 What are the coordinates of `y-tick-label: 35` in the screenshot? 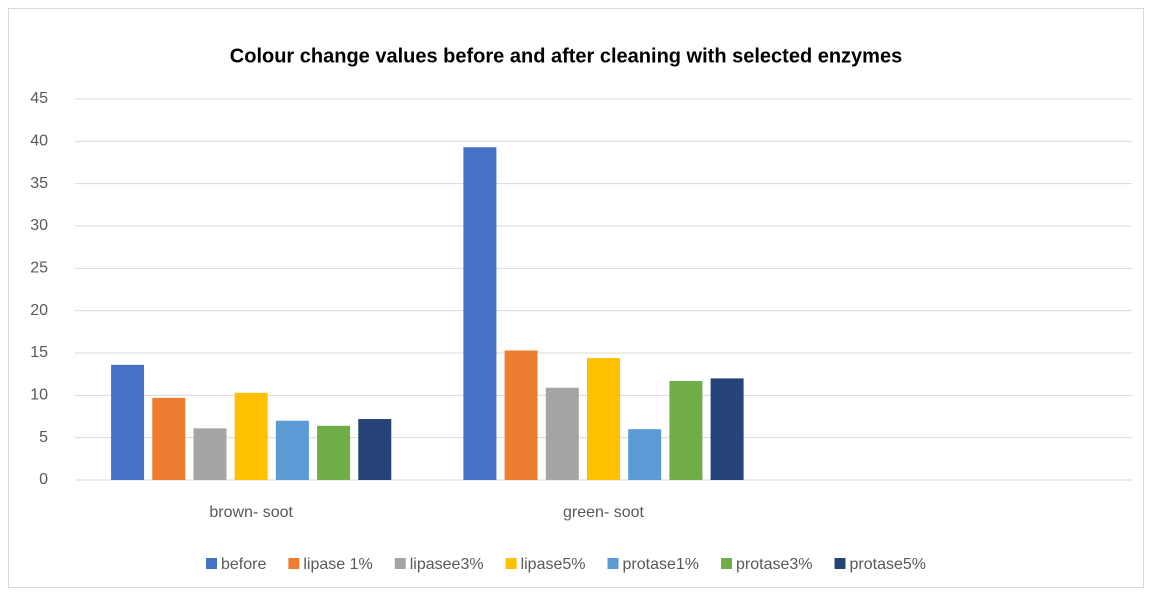 It's located at (39, 183).